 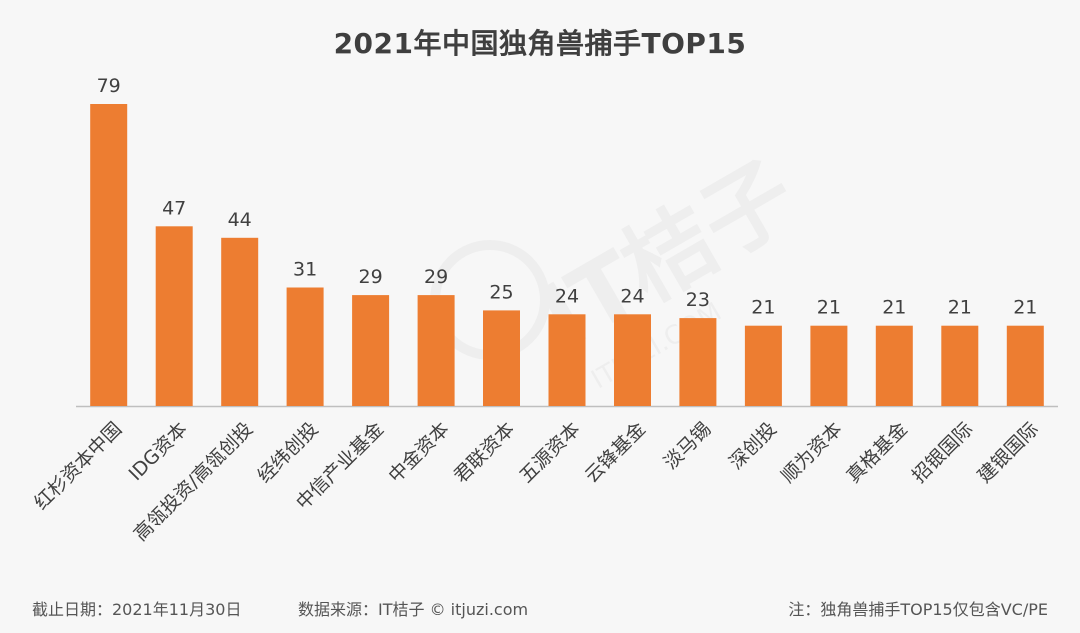 What do you see at coordinates (109, 86) in the screenshot?
I see `bar-value-label: 79` at bounding box center [109, 86].